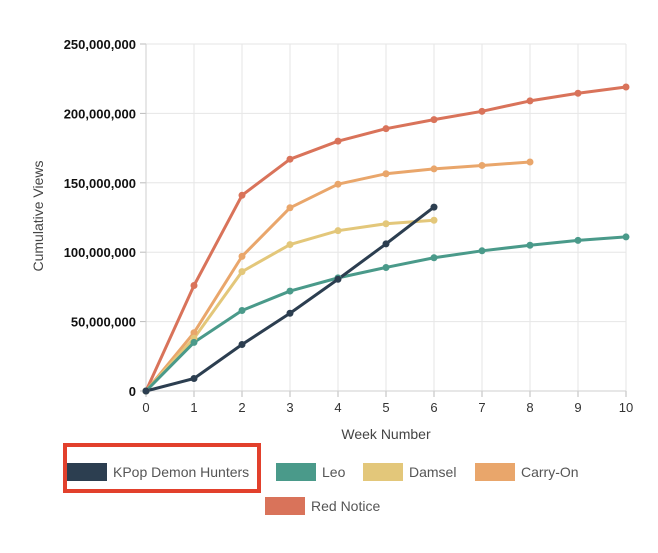 The width and height of the screenshot is (658, 553). Describe the element at coordinates (145, 407) in the screenshot. I see `x-tick-label: 0` at that location.